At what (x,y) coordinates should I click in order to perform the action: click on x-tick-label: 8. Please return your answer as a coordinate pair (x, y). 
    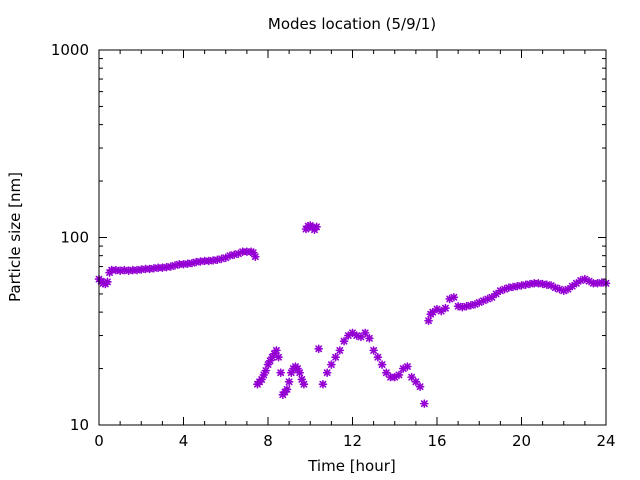
    Looking at the image, I should click on (268, 441).